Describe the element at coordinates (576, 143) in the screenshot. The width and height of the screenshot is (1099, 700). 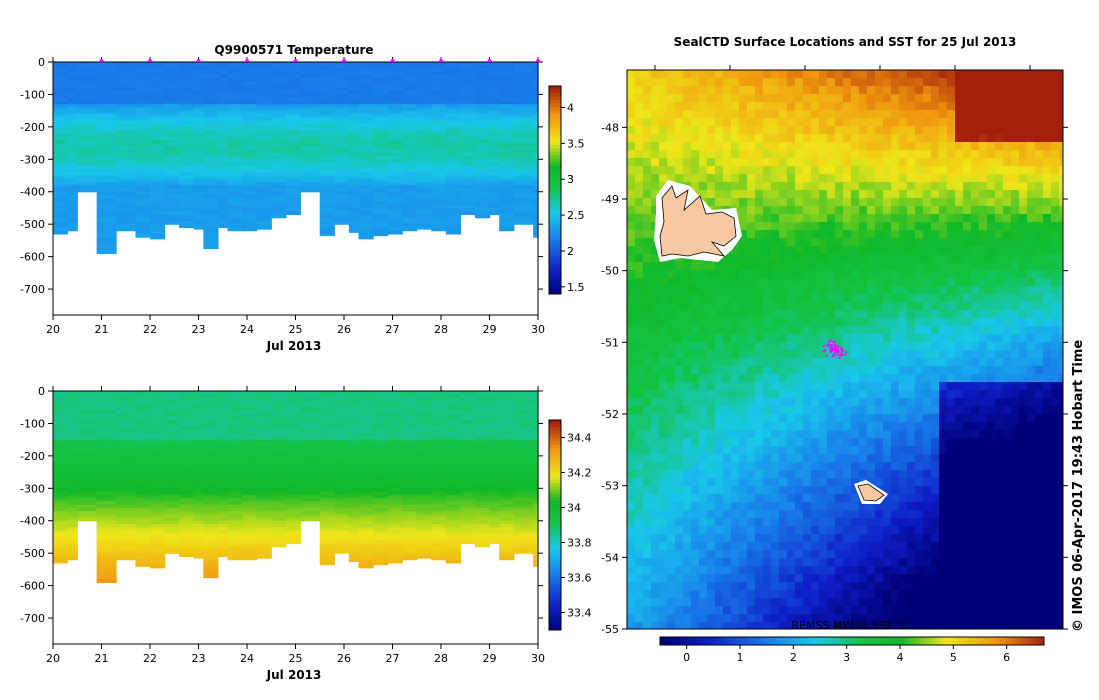
I see `colorbar-tick-label: 3.5` at that location.